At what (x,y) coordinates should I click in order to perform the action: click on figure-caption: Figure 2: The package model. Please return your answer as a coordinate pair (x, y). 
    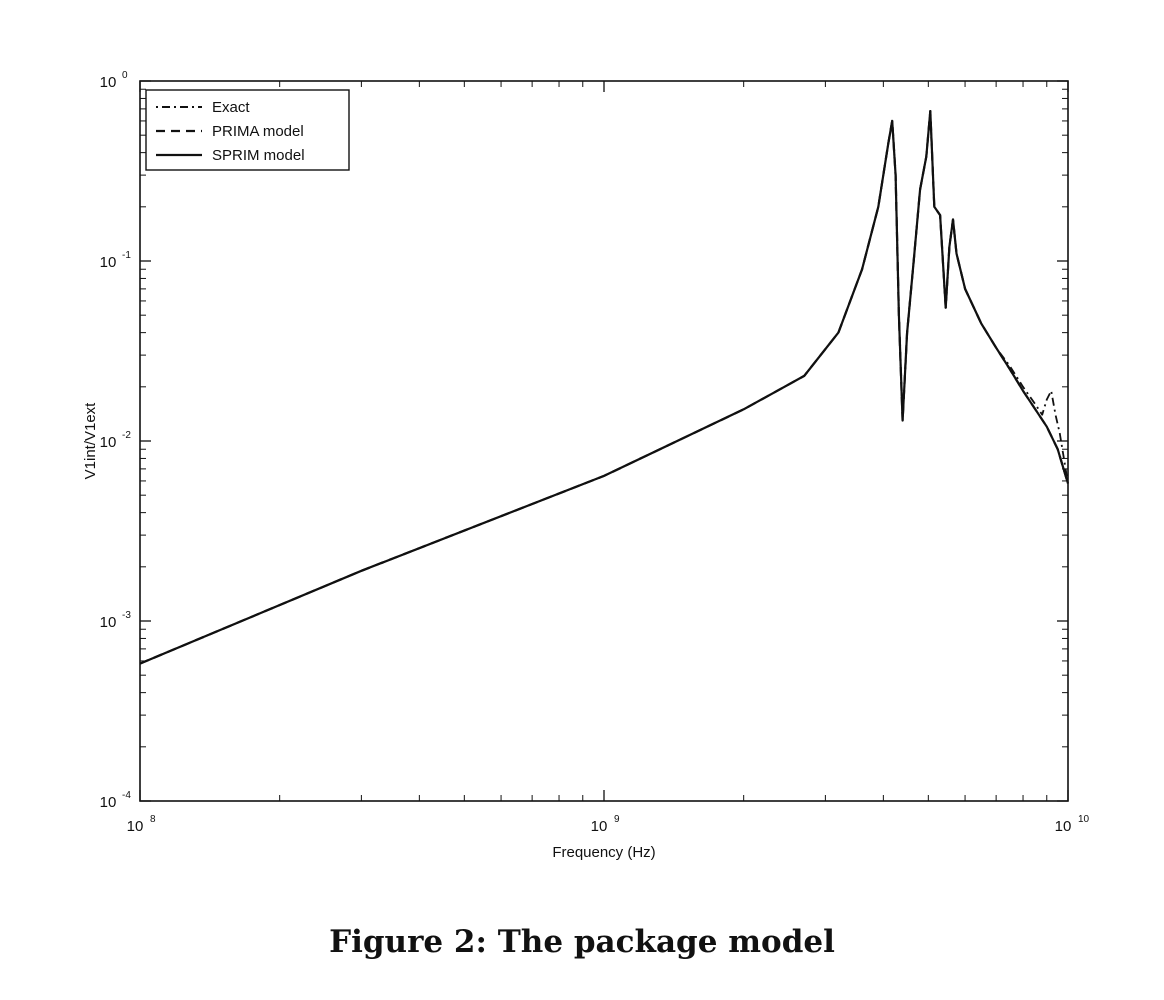
    Looking at the image, I should click on (582, 942).